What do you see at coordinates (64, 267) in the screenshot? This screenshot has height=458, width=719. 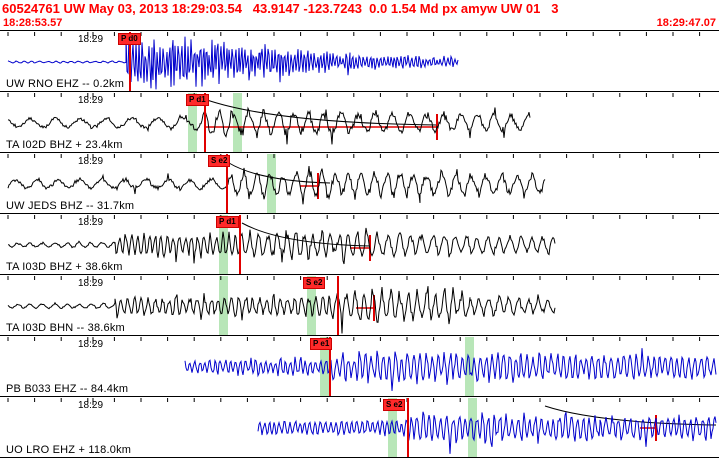 I see `station-channel-label: TA I03D BHZ + 38.6km` at bounding box center [64, 267].